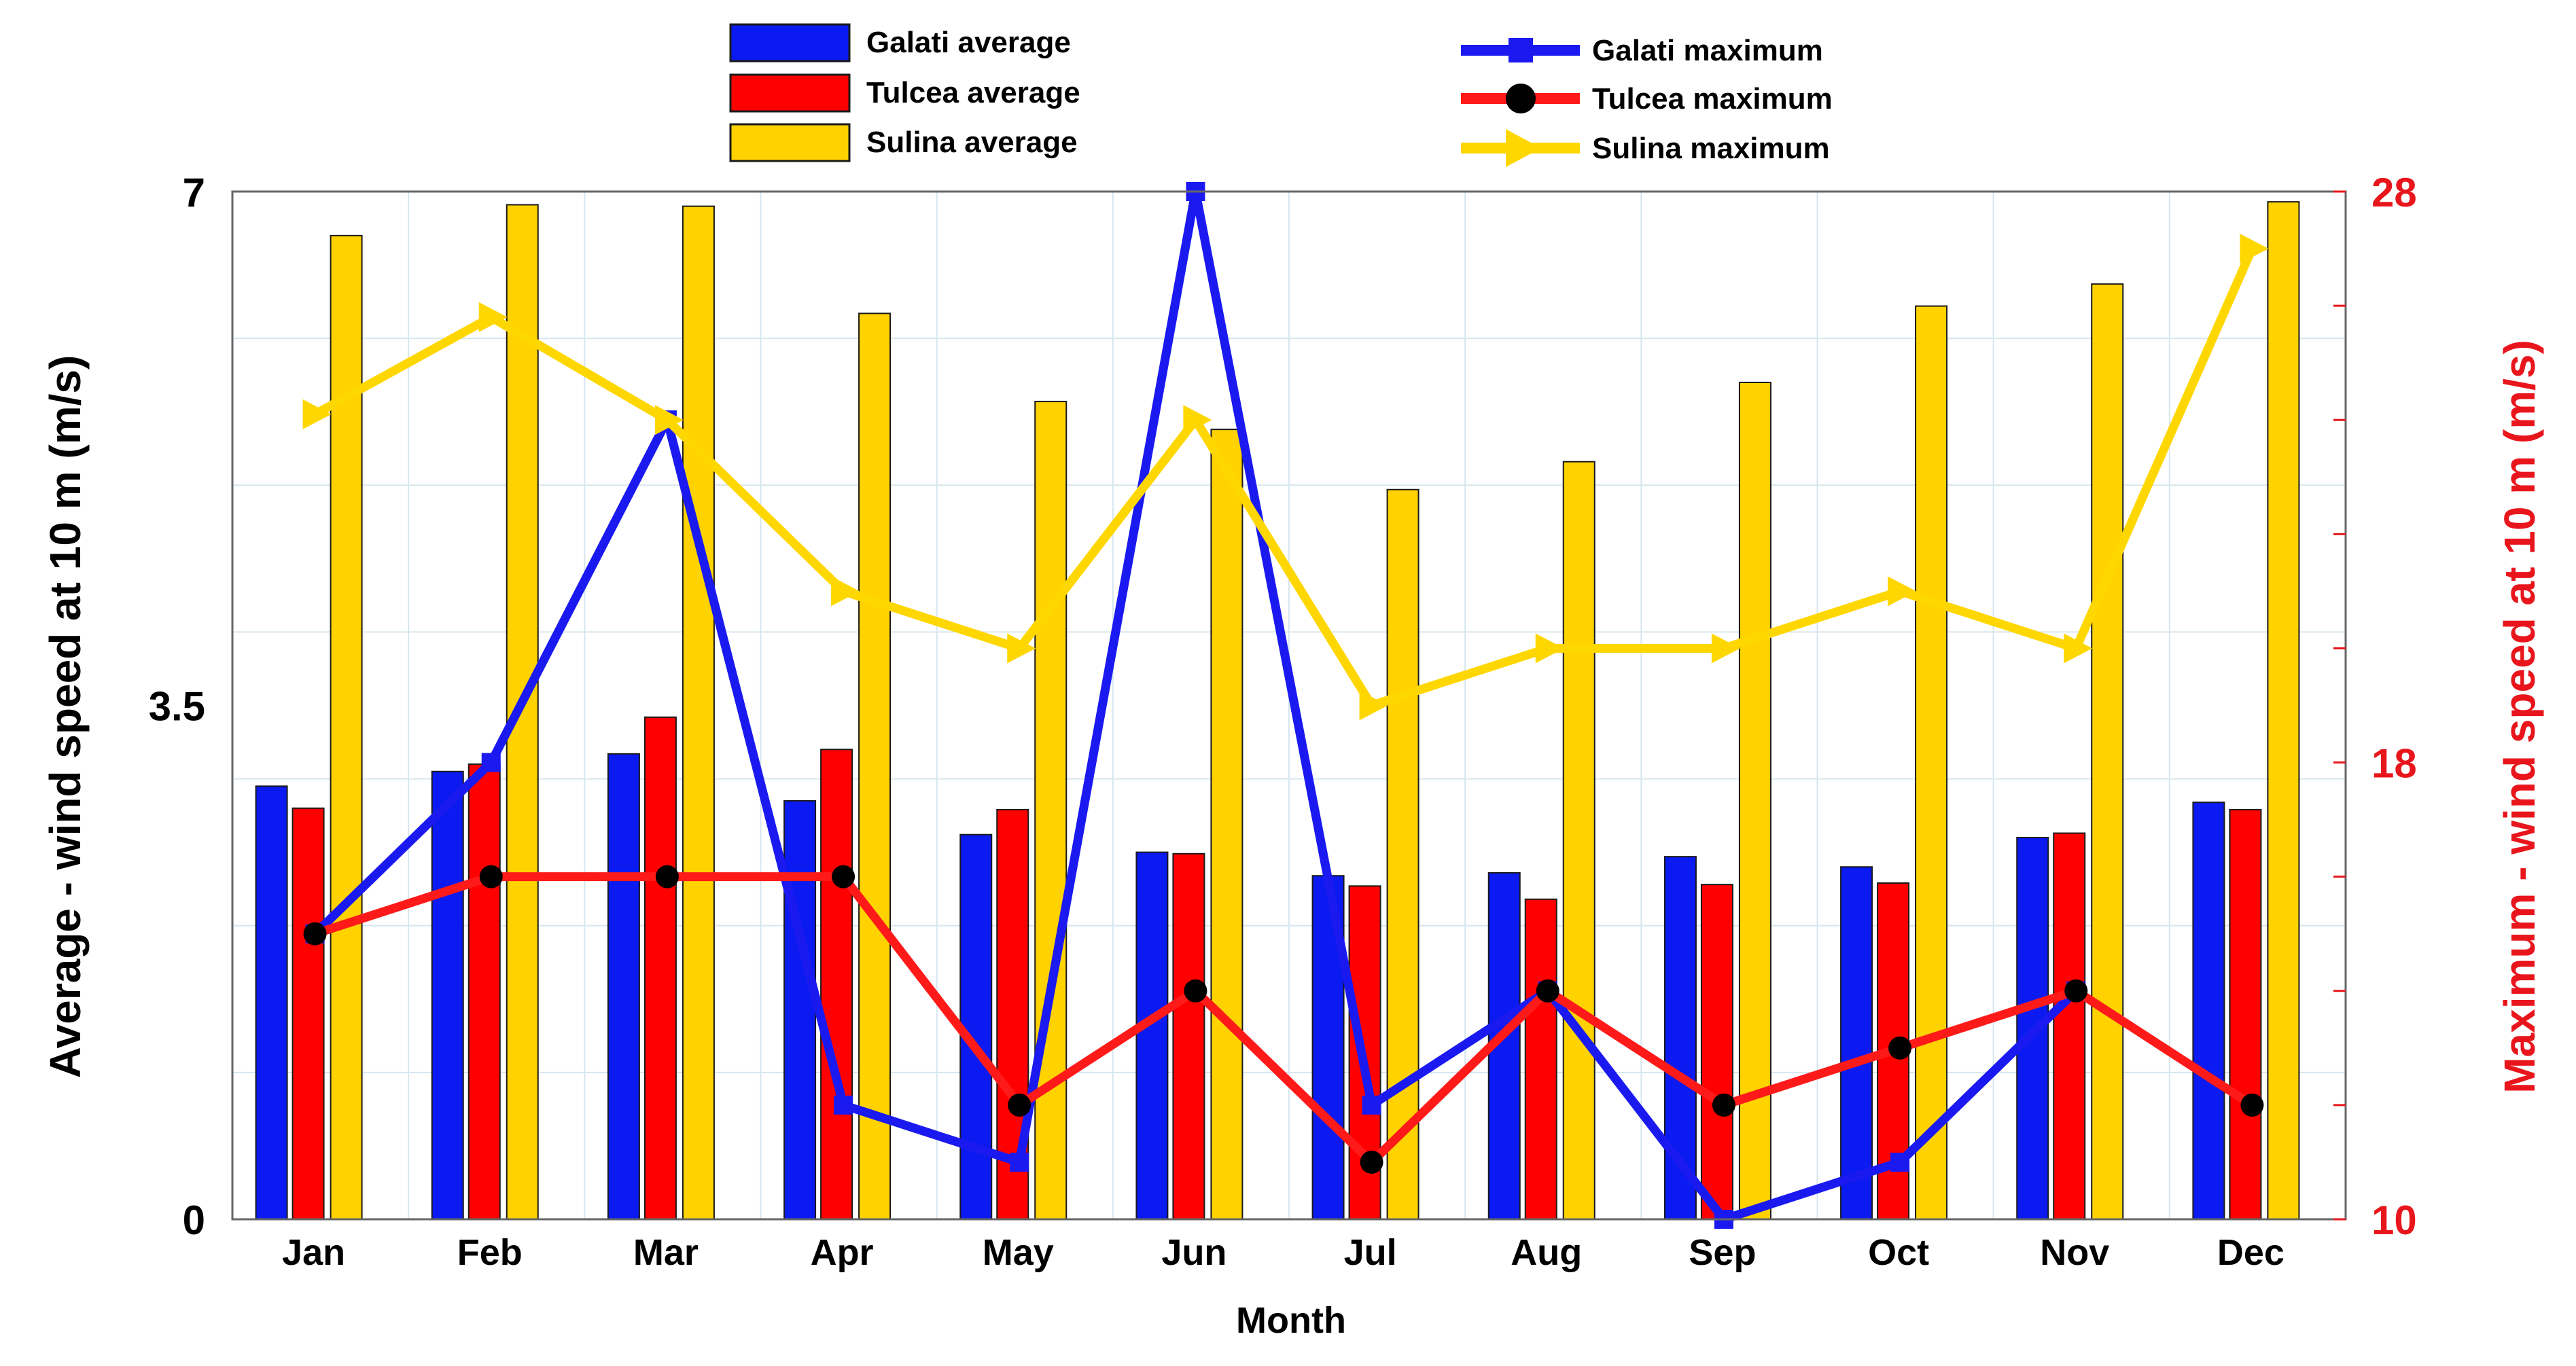 The height and width of the screenshot is (1366, 2576). What do you see at coordinates (973, 92) in the screenshot?
I see `legend-label-tulcea-average: Tulcea average` at bounding box center [973, 92].